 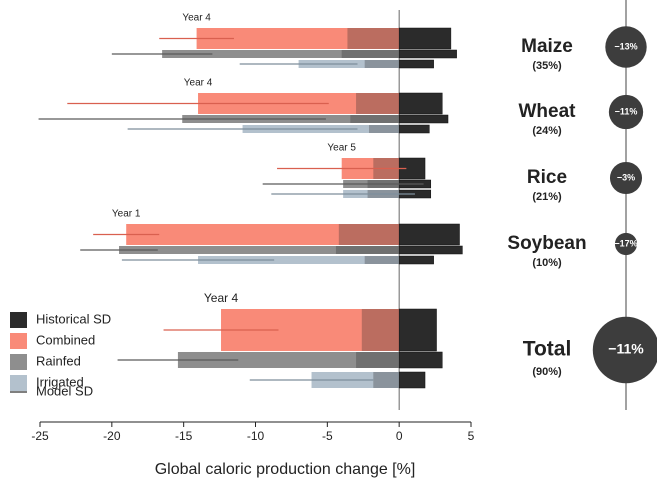 What do you see at coordinates (256, 436) in the screenshot?
I see `x-tick-label: -10` at bounding box center [256, 436].